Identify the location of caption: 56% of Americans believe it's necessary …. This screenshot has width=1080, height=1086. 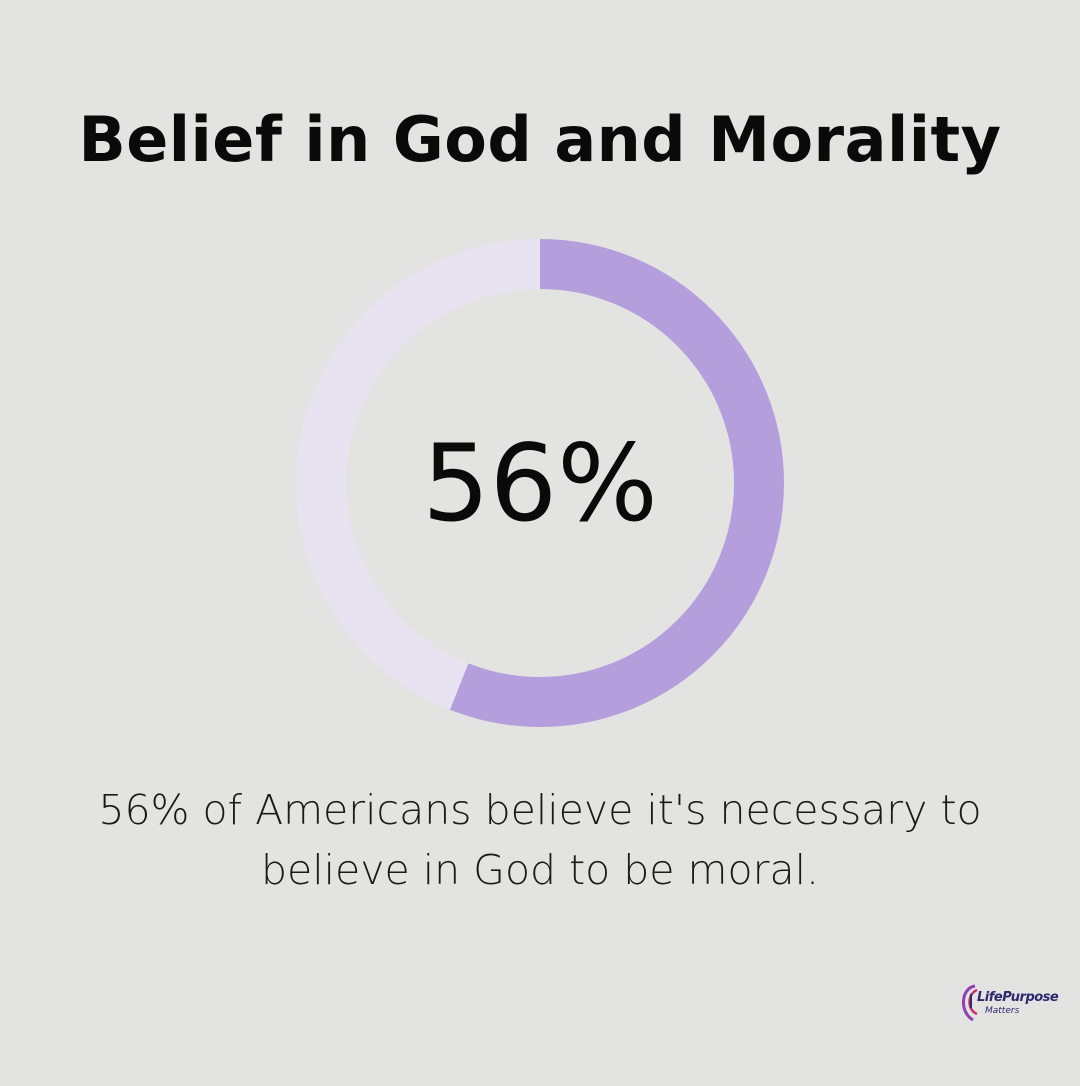
(540, 840).